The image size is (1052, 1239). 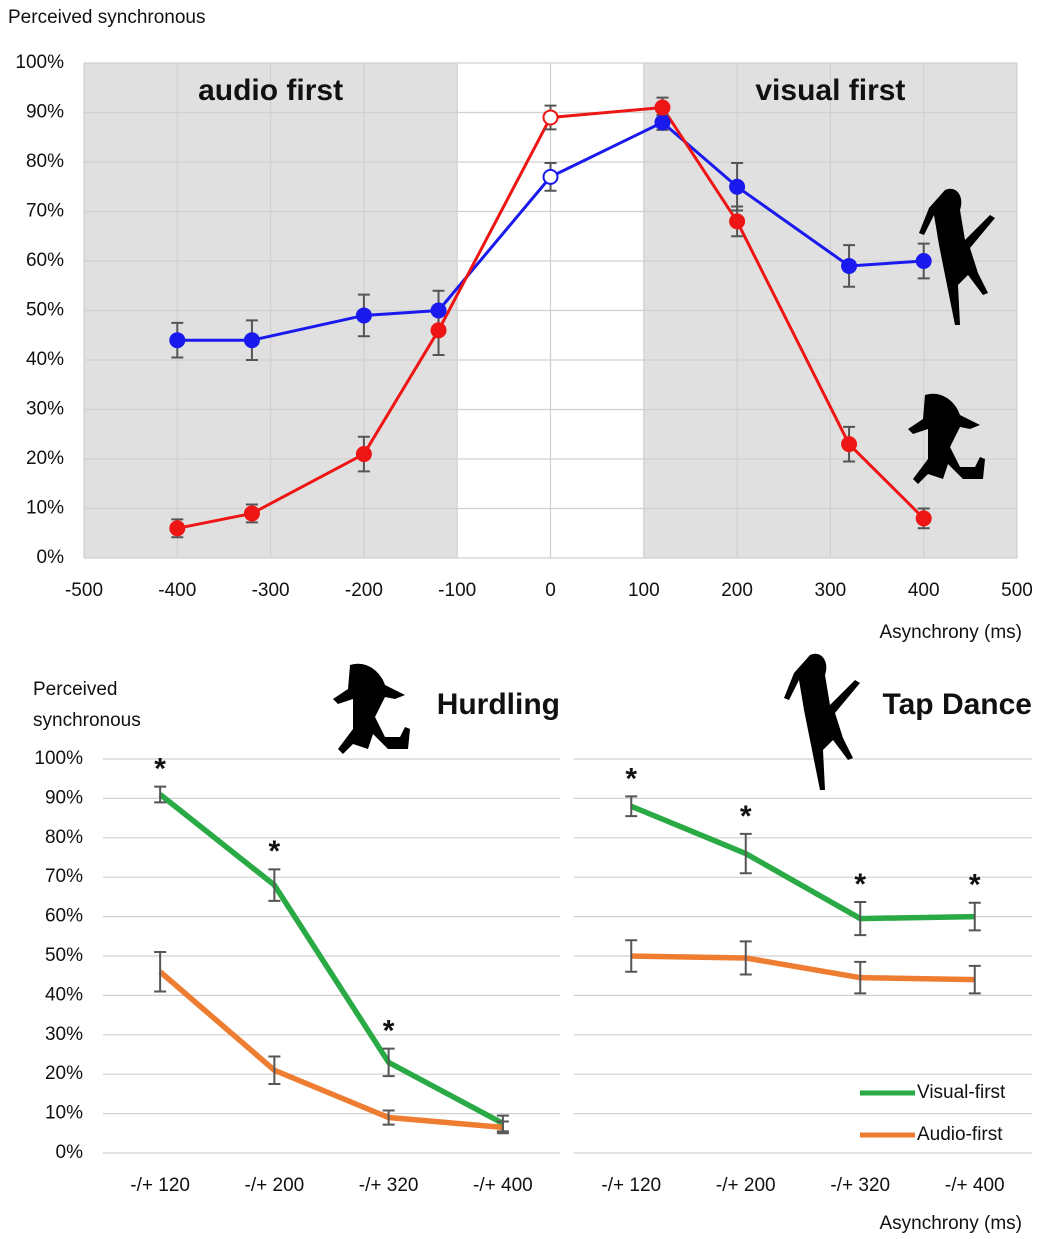 What do you see at coordinates (961, 1092) in the screenshot?
I see `legend-label: Visual-first` at bounding box center [961, 1092].